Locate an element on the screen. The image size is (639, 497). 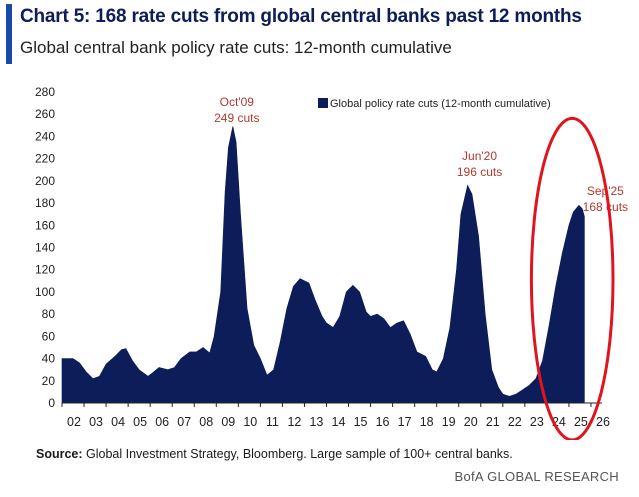
x-tick-label: 15 is located at coordinates (361, 422).